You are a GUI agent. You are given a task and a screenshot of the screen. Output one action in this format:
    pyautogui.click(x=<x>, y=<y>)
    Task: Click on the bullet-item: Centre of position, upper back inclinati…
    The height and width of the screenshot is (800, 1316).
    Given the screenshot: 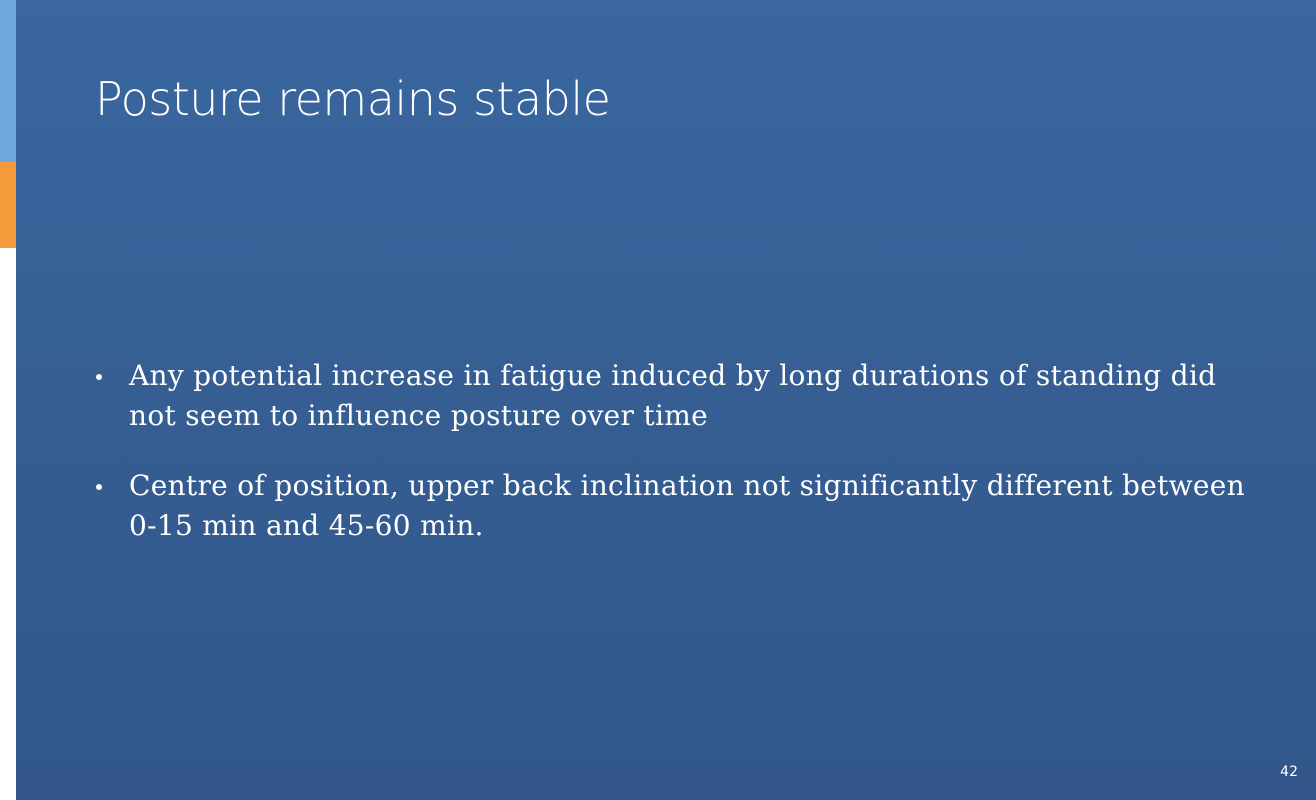 What is the action you would take?
    pyautogui.click(x=676, y=506)
    